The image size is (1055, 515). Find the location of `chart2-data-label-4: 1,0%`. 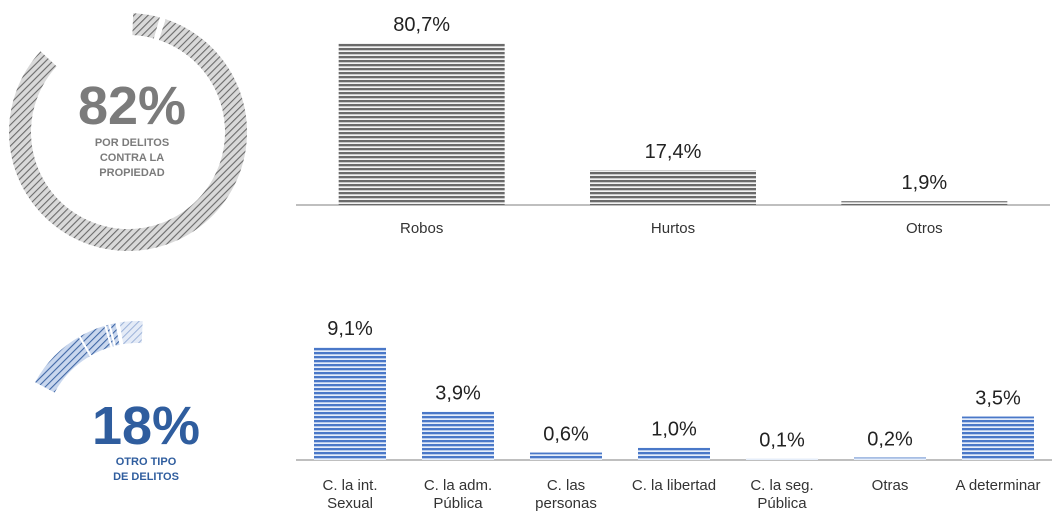

chart2-data-label-4: 1,0% is located at coordinates (674, 430).